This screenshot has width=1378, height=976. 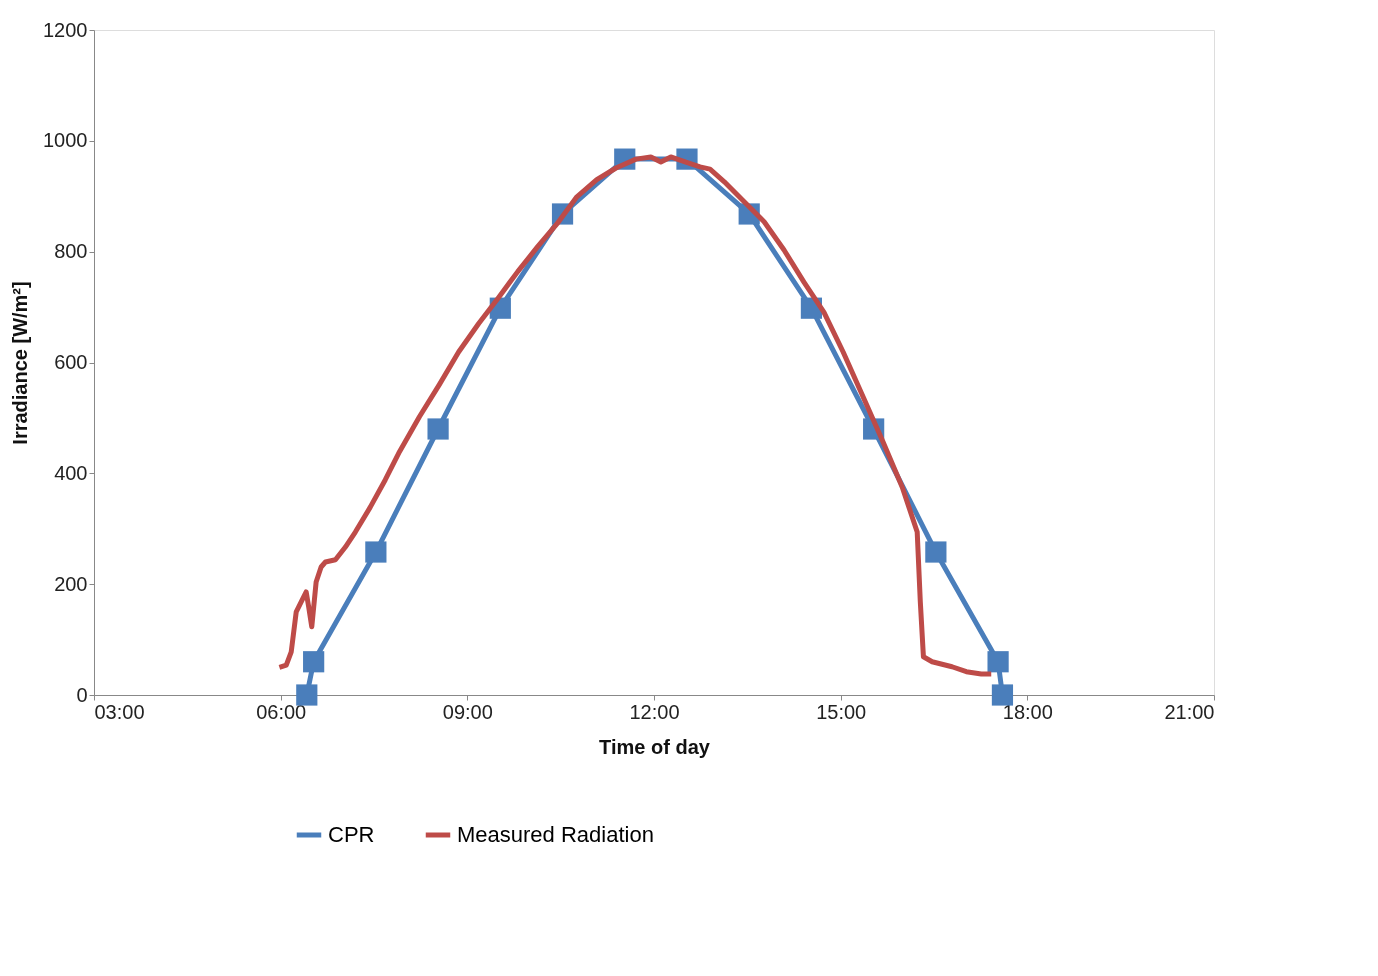 I want to click on y-tick-label: 200, so click(x=71, y=583).